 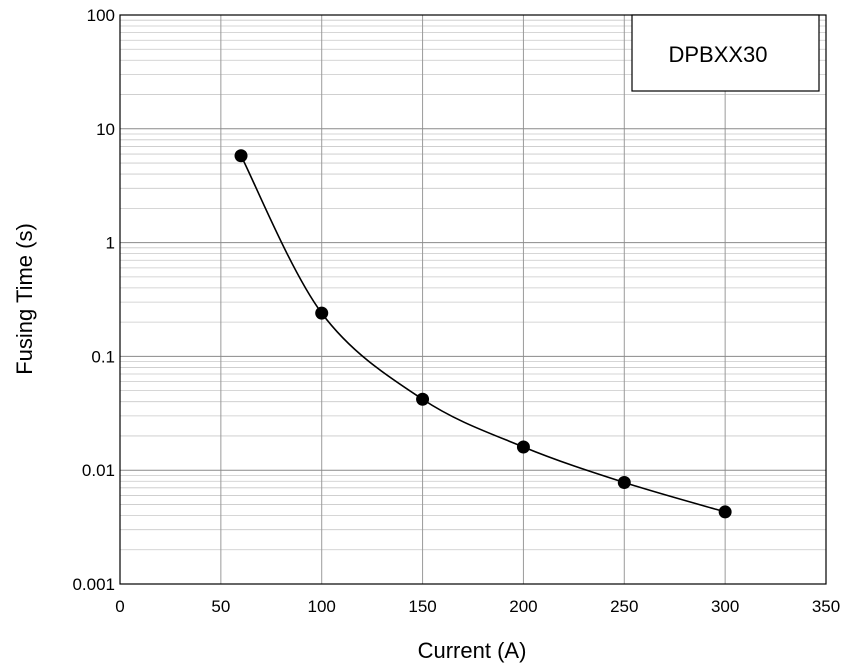 I want to click on x-tick-label: 350, so click(x=826, y=606).